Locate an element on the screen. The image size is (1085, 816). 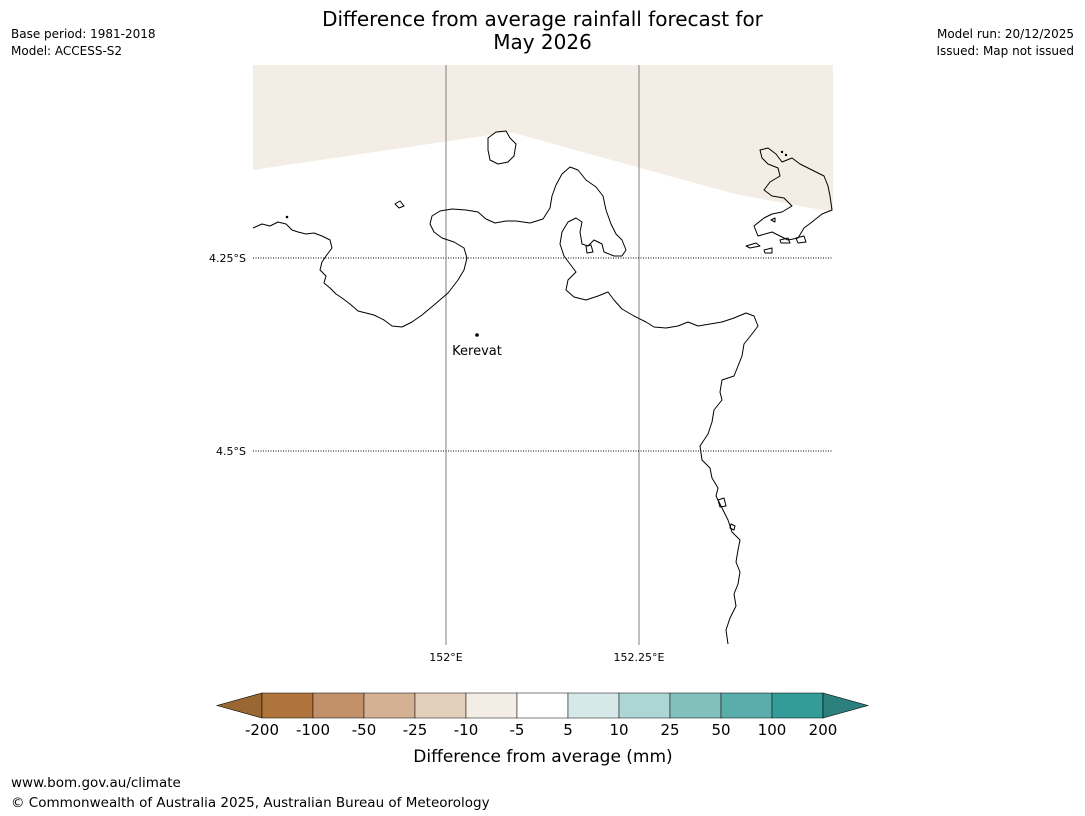
forecast-shaded-region is located at coordinates (543, 138).